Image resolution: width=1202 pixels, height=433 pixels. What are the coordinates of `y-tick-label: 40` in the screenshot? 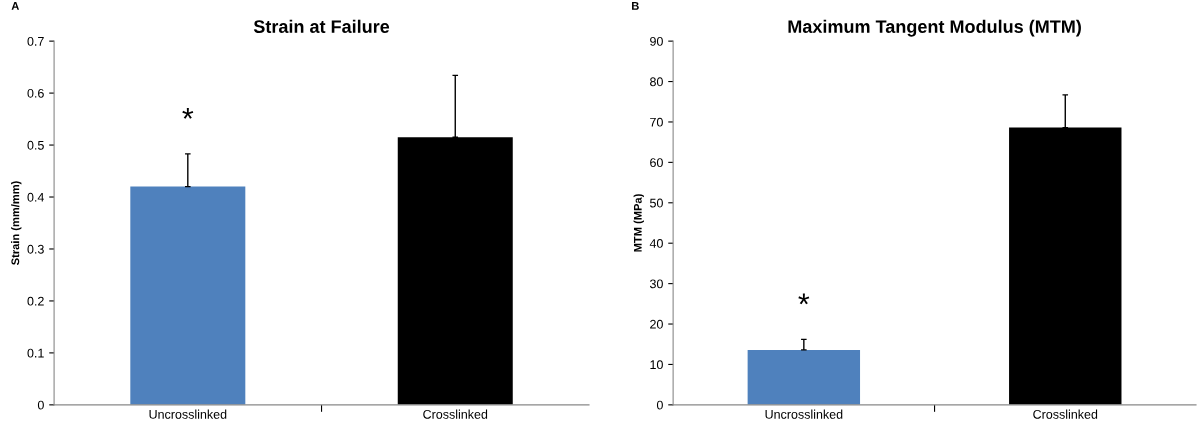 It's located at (656, 243).